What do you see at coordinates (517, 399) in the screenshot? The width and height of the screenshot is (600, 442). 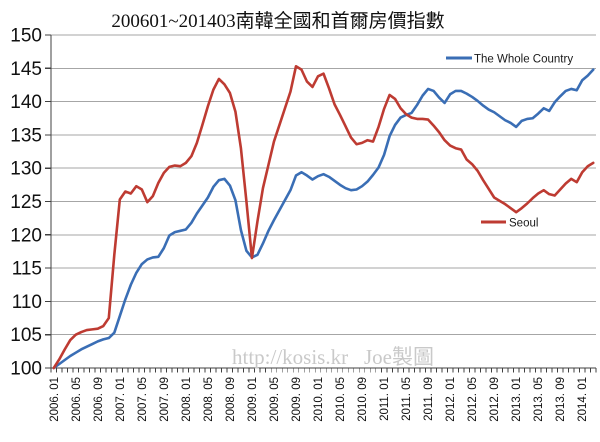 I see `x-axis-label: 2013. 01` at bounding box center [517, 399].